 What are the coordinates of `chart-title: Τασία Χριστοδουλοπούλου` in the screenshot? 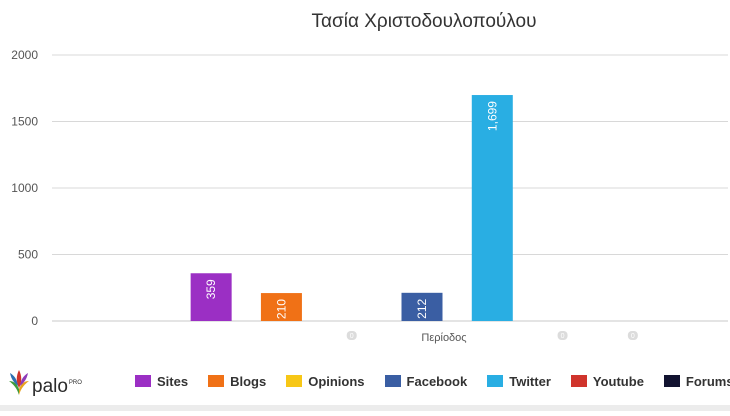 It's located at (424, 21).